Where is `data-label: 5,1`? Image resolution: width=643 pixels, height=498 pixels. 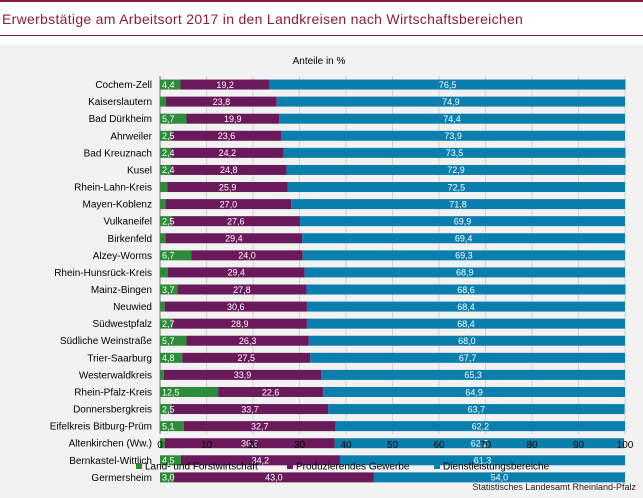
data-label: 5,1 is located at coordinates (168, 426).